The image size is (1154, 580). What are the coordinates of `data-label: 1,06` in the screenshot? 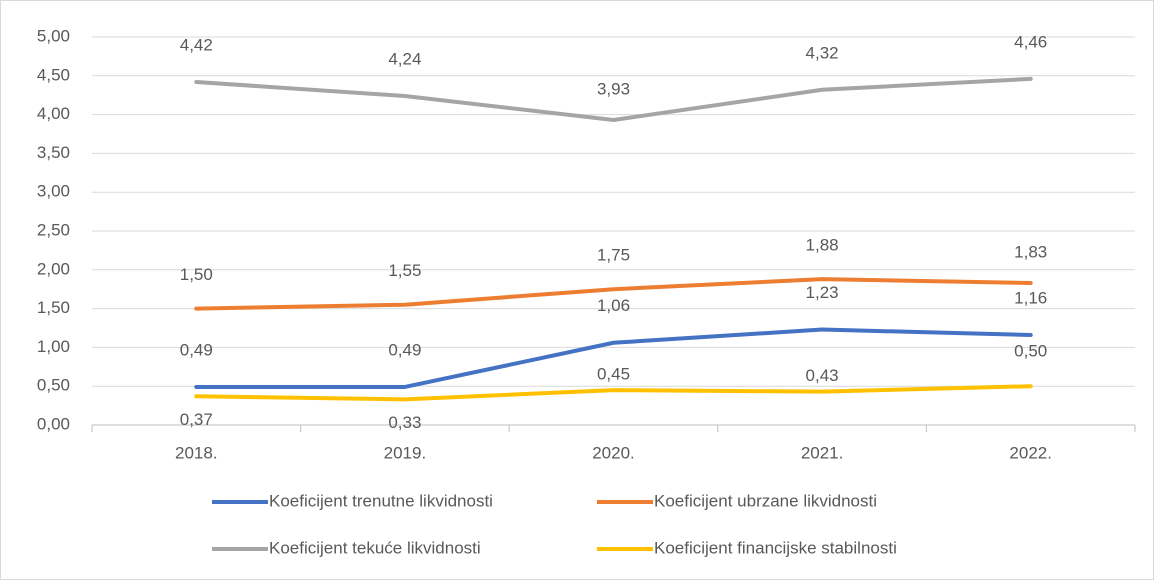 It's located at (613, 305).